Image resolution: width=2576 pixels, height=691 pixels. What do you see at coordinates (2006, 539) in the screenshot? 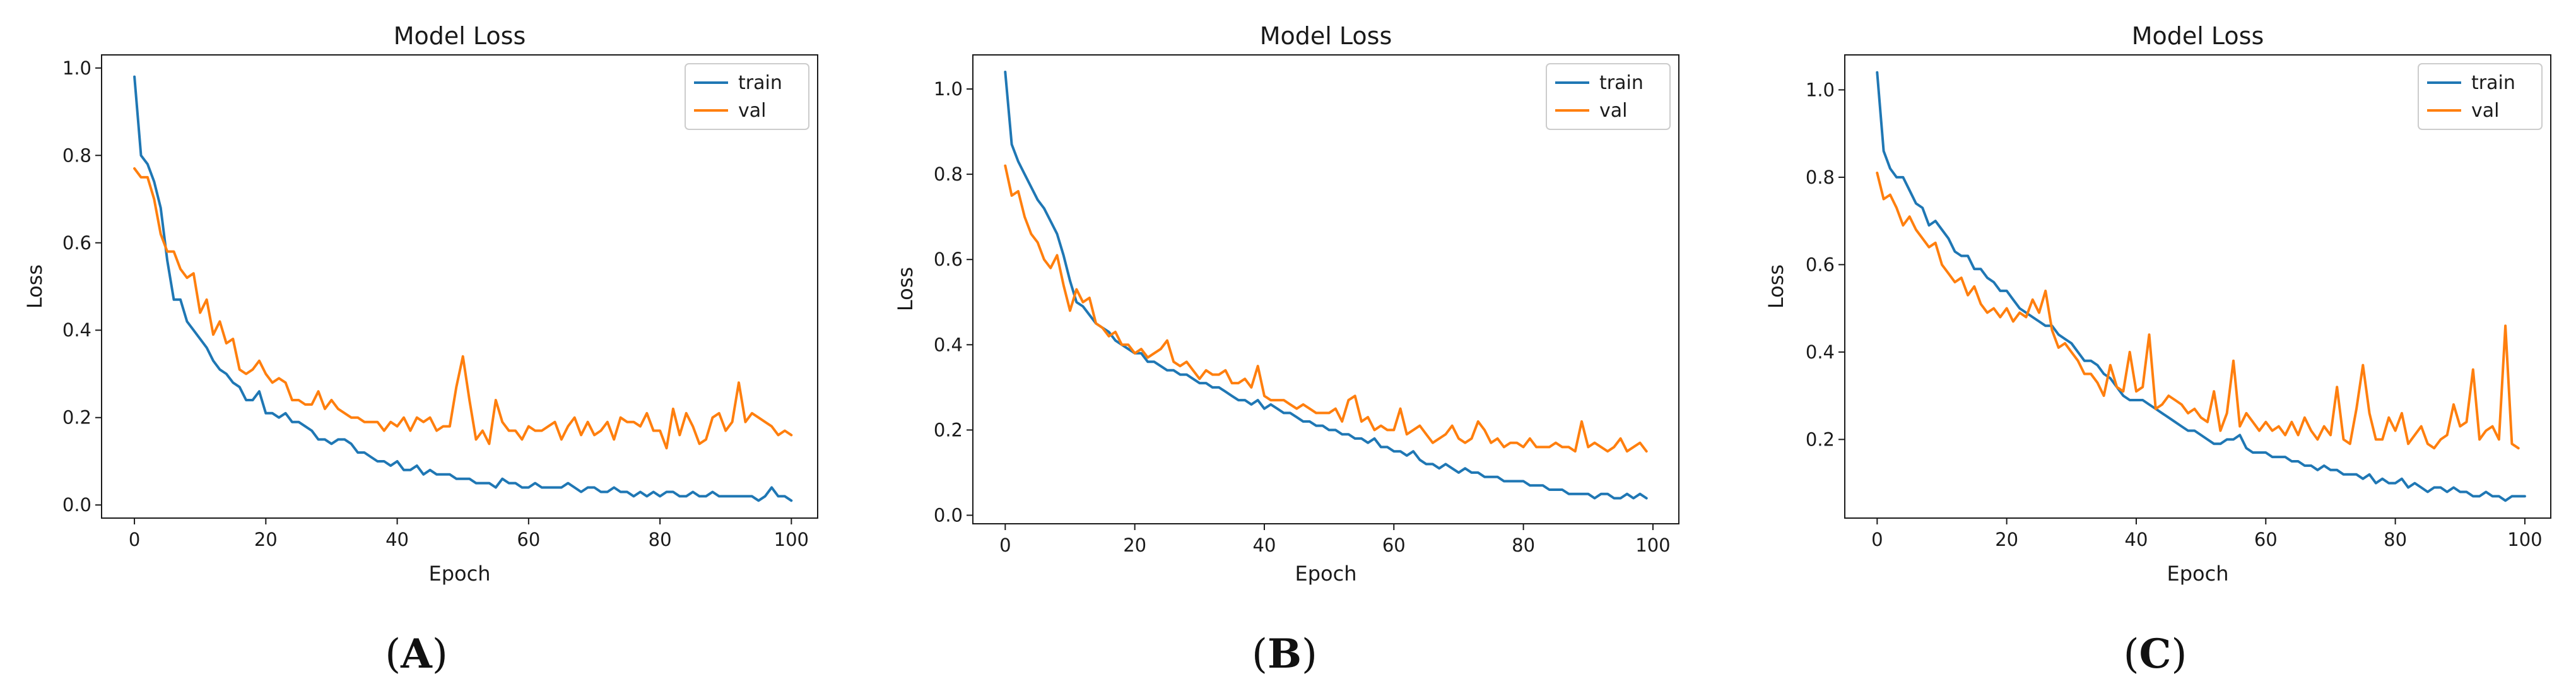
I see `panel-c-x-tick-label: 20` at bounding box center [2006, 539].